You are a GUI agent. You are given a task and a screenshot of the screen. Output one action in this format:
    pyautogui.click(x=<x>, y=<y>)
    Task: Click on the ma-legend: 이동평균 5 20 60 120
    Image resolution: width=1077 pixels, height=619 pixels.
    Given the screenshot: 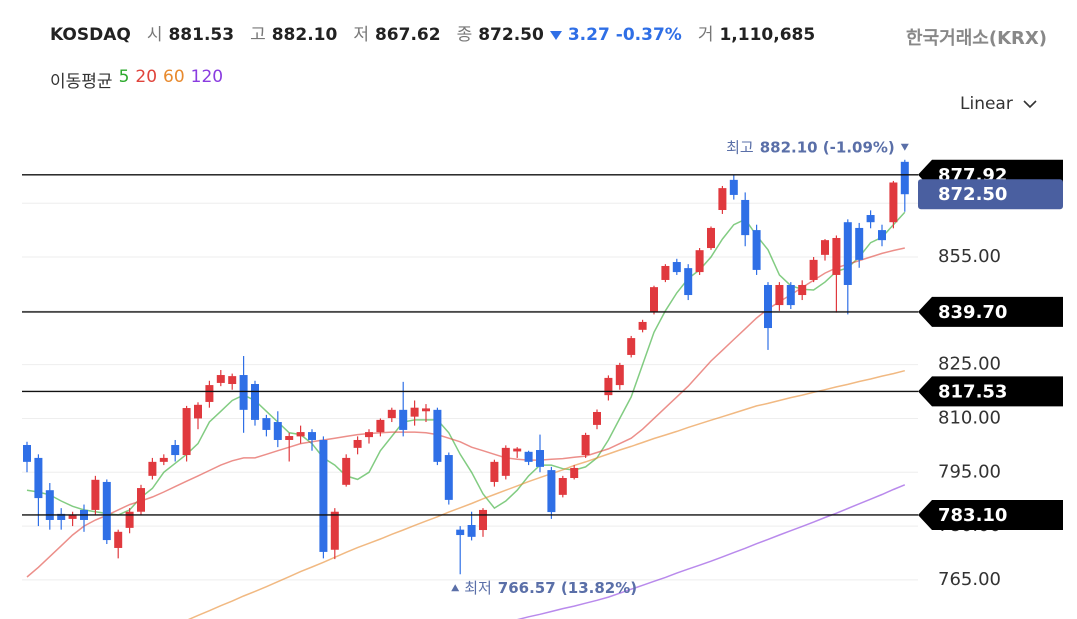 What is the action you would take?
    pyautogui.click(x=136, y=79)
    